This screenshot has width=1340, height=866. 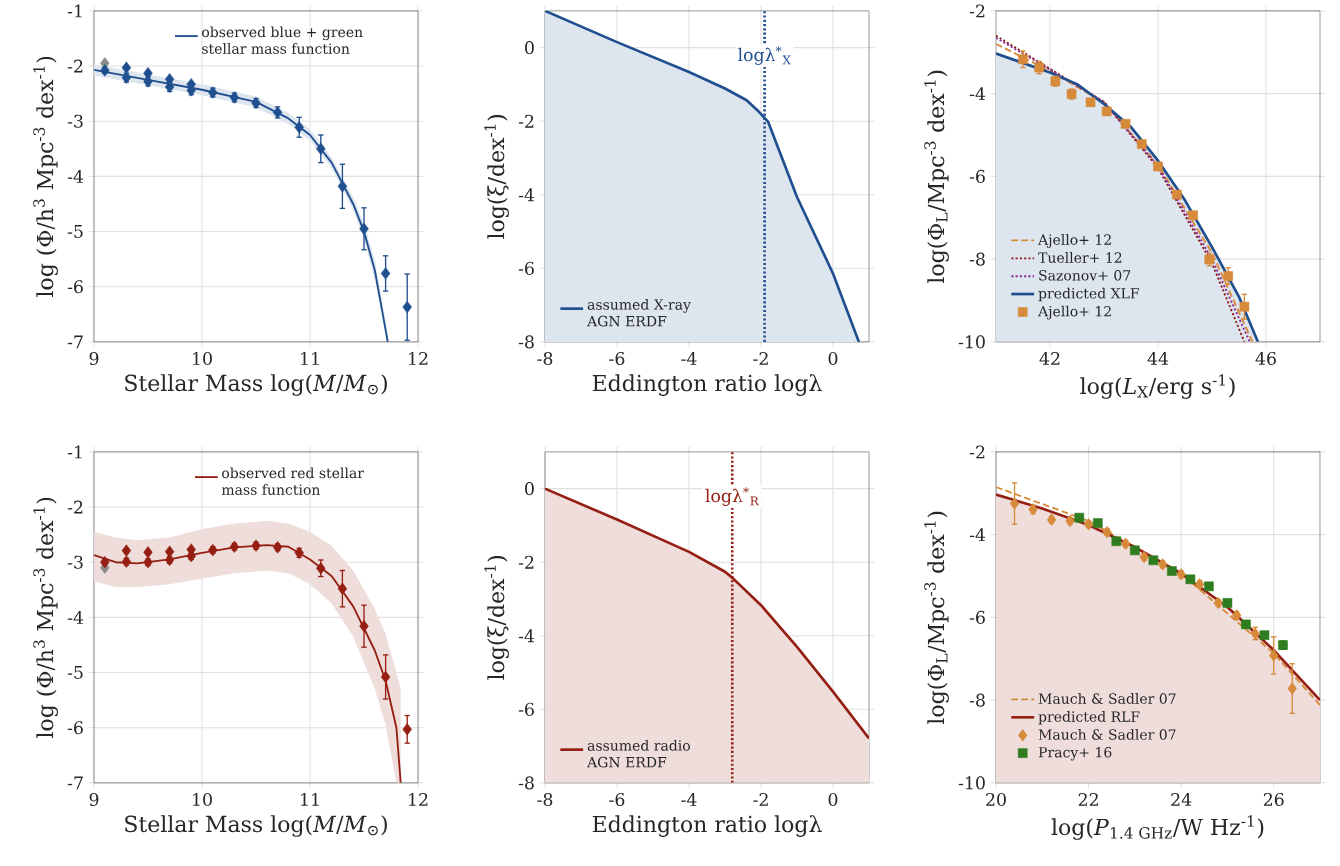 I want to click on x-tick-label: 22, so click(x=1088, y=799).